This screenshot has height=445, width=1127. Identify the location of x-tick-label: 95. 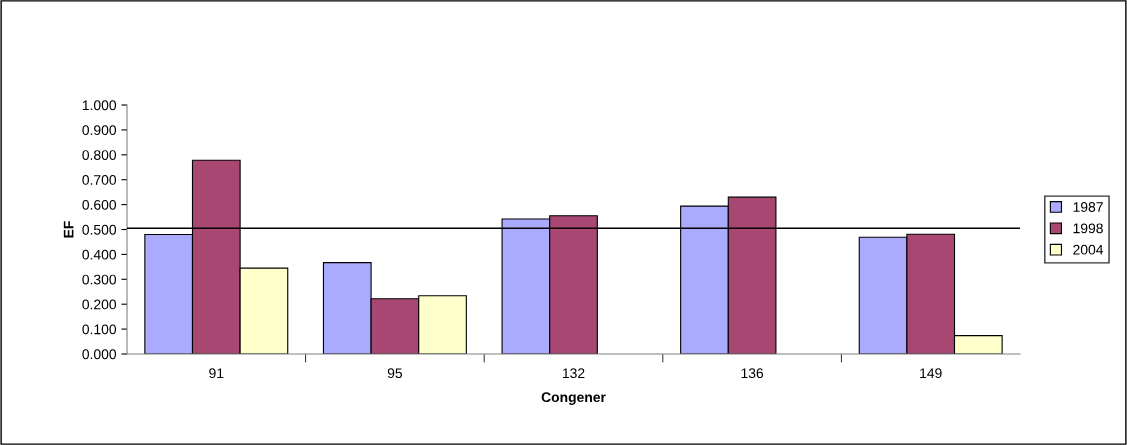
(395, 373).